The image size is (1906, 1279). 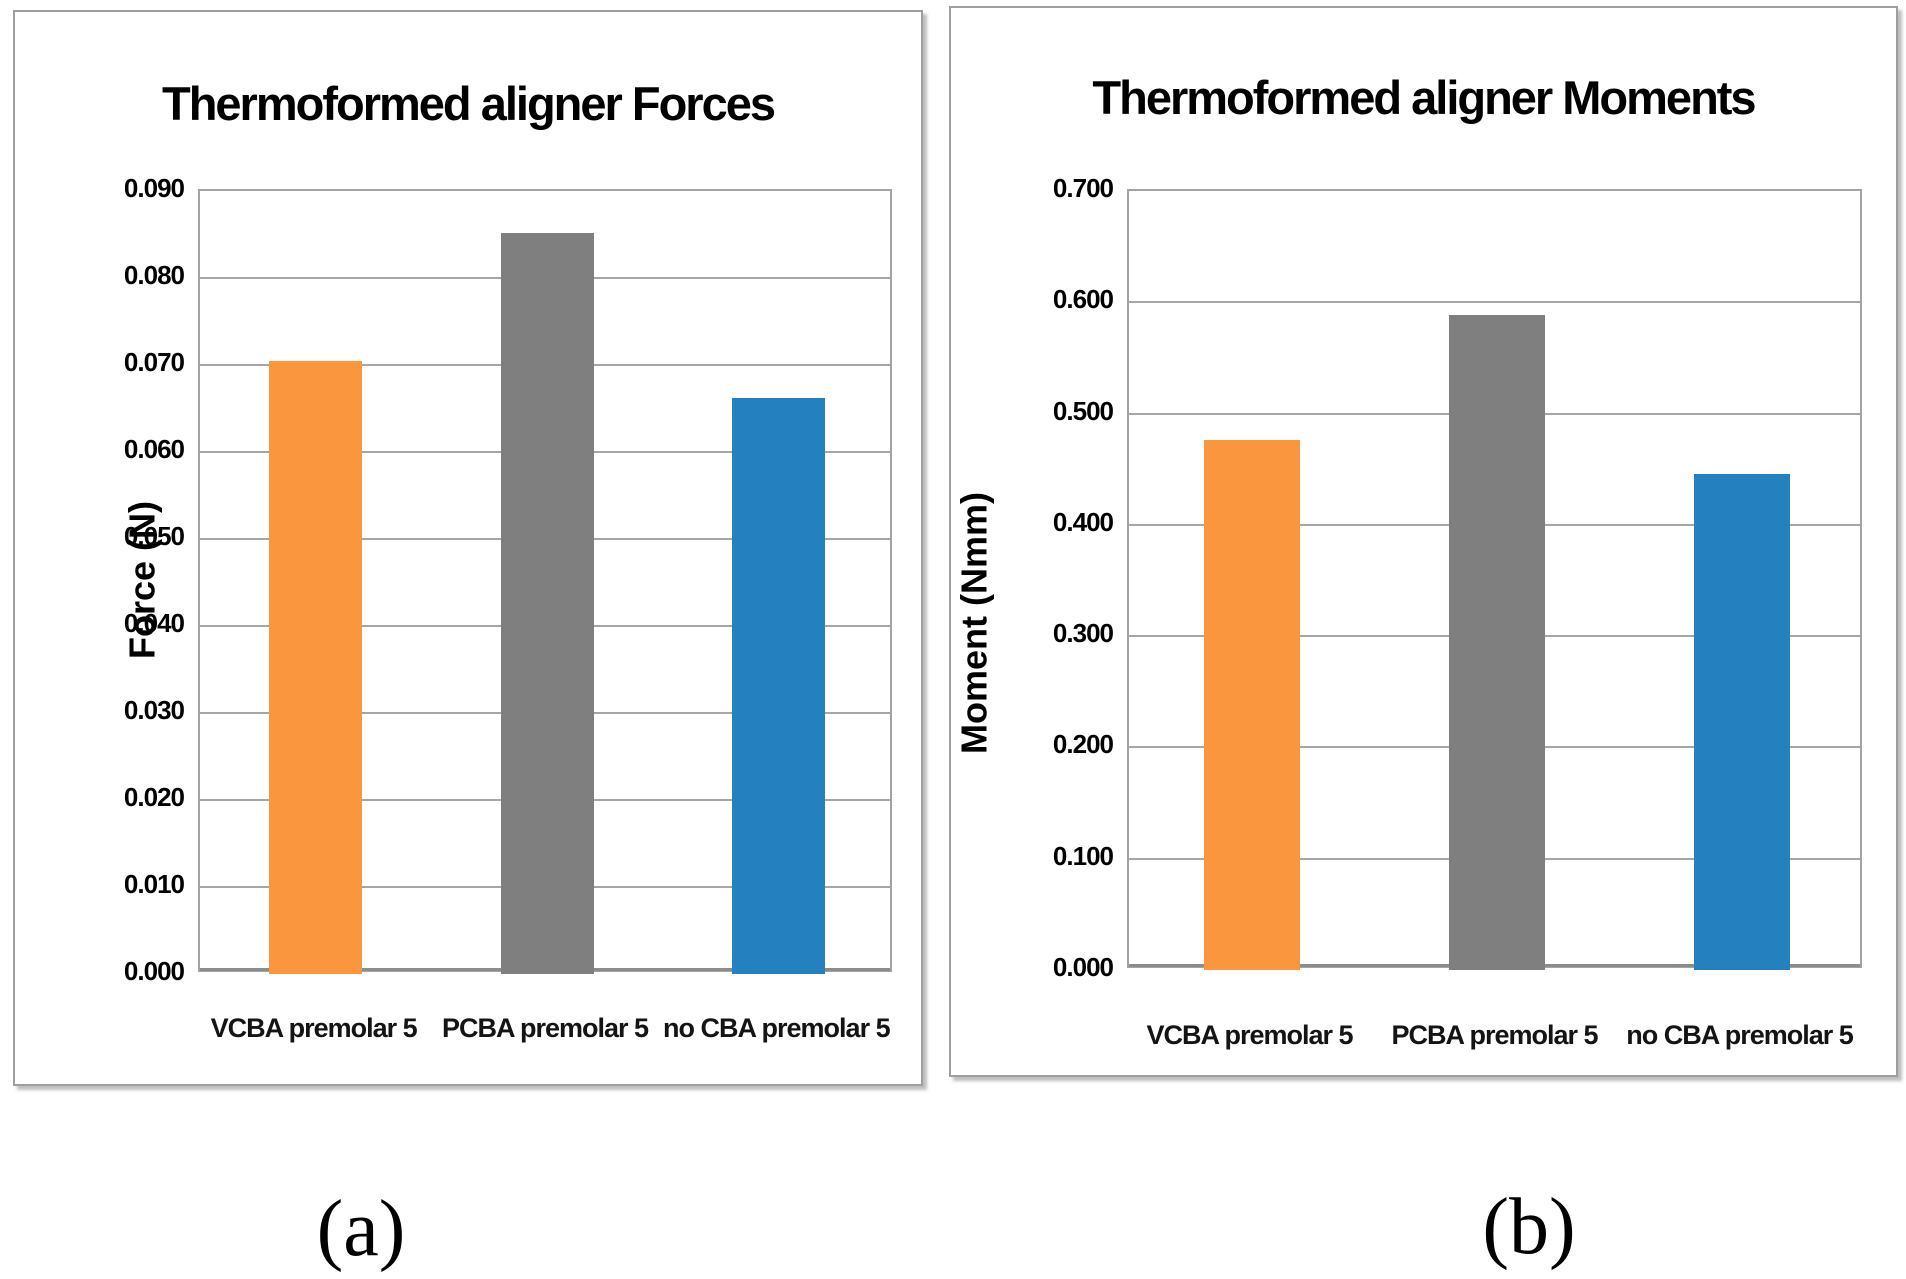 What do you see at coordinates (154, 797) in the screenshot?
I see `y-tick-label: 0.020` at bounding box center [154, 797].